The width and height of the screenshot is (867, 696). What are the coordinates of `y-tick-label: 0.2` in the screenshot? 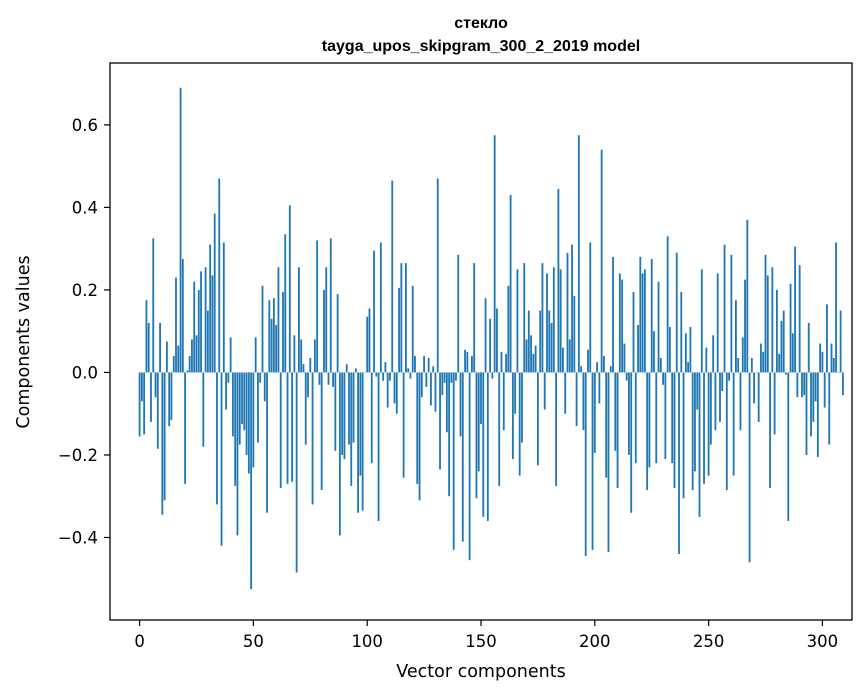 It's located at (85, 290).